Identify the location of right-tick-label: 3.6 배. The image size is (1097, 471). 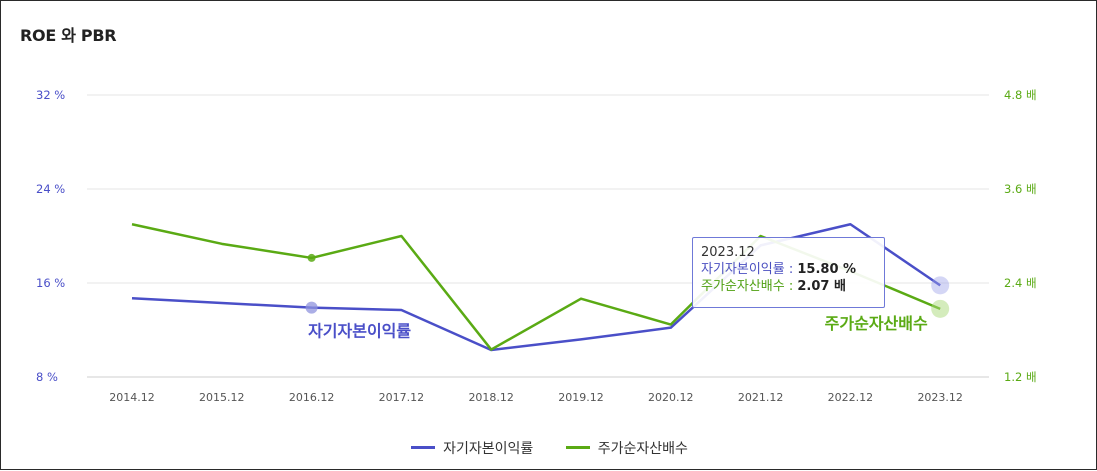
(1020, 189).